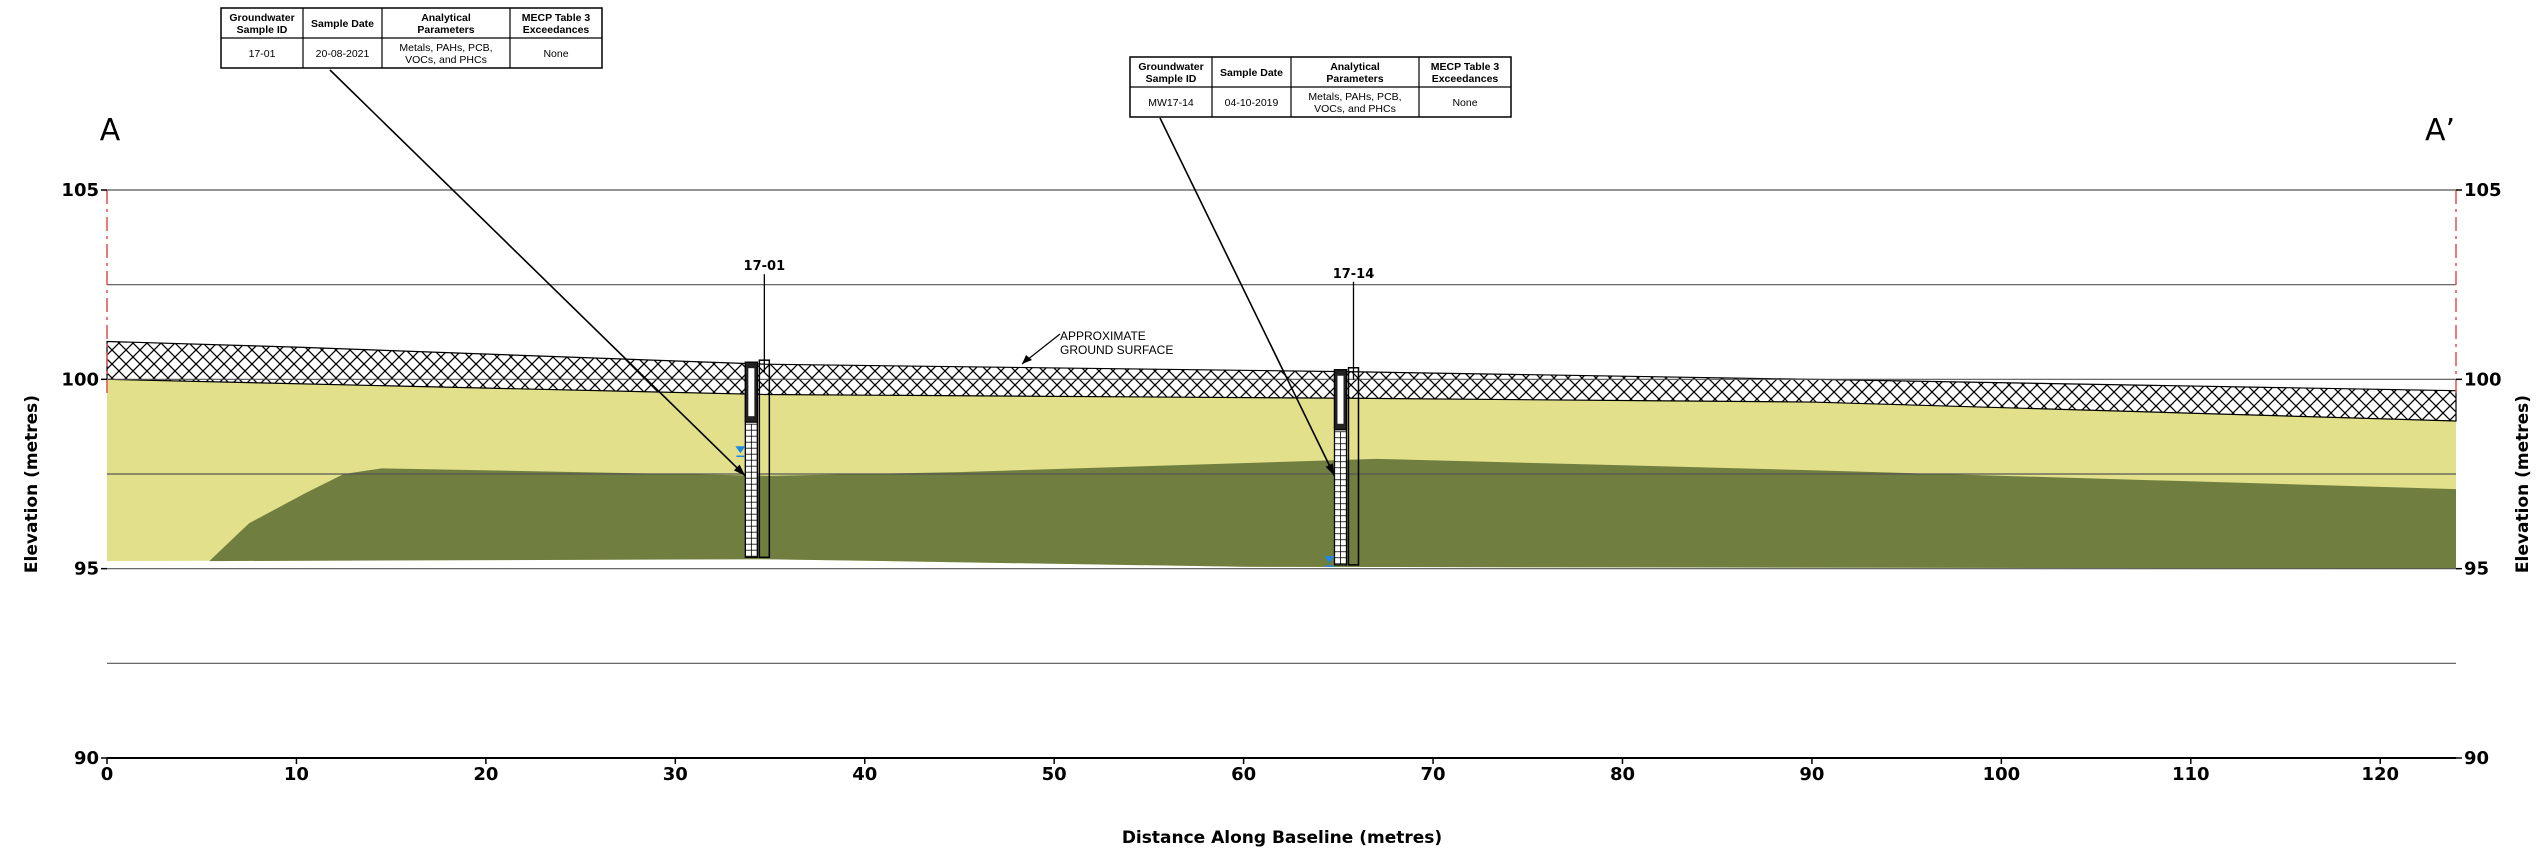 This screenshot has height=856, width=2547. I want to click on x-tick-label: 0, so click(107, 774).